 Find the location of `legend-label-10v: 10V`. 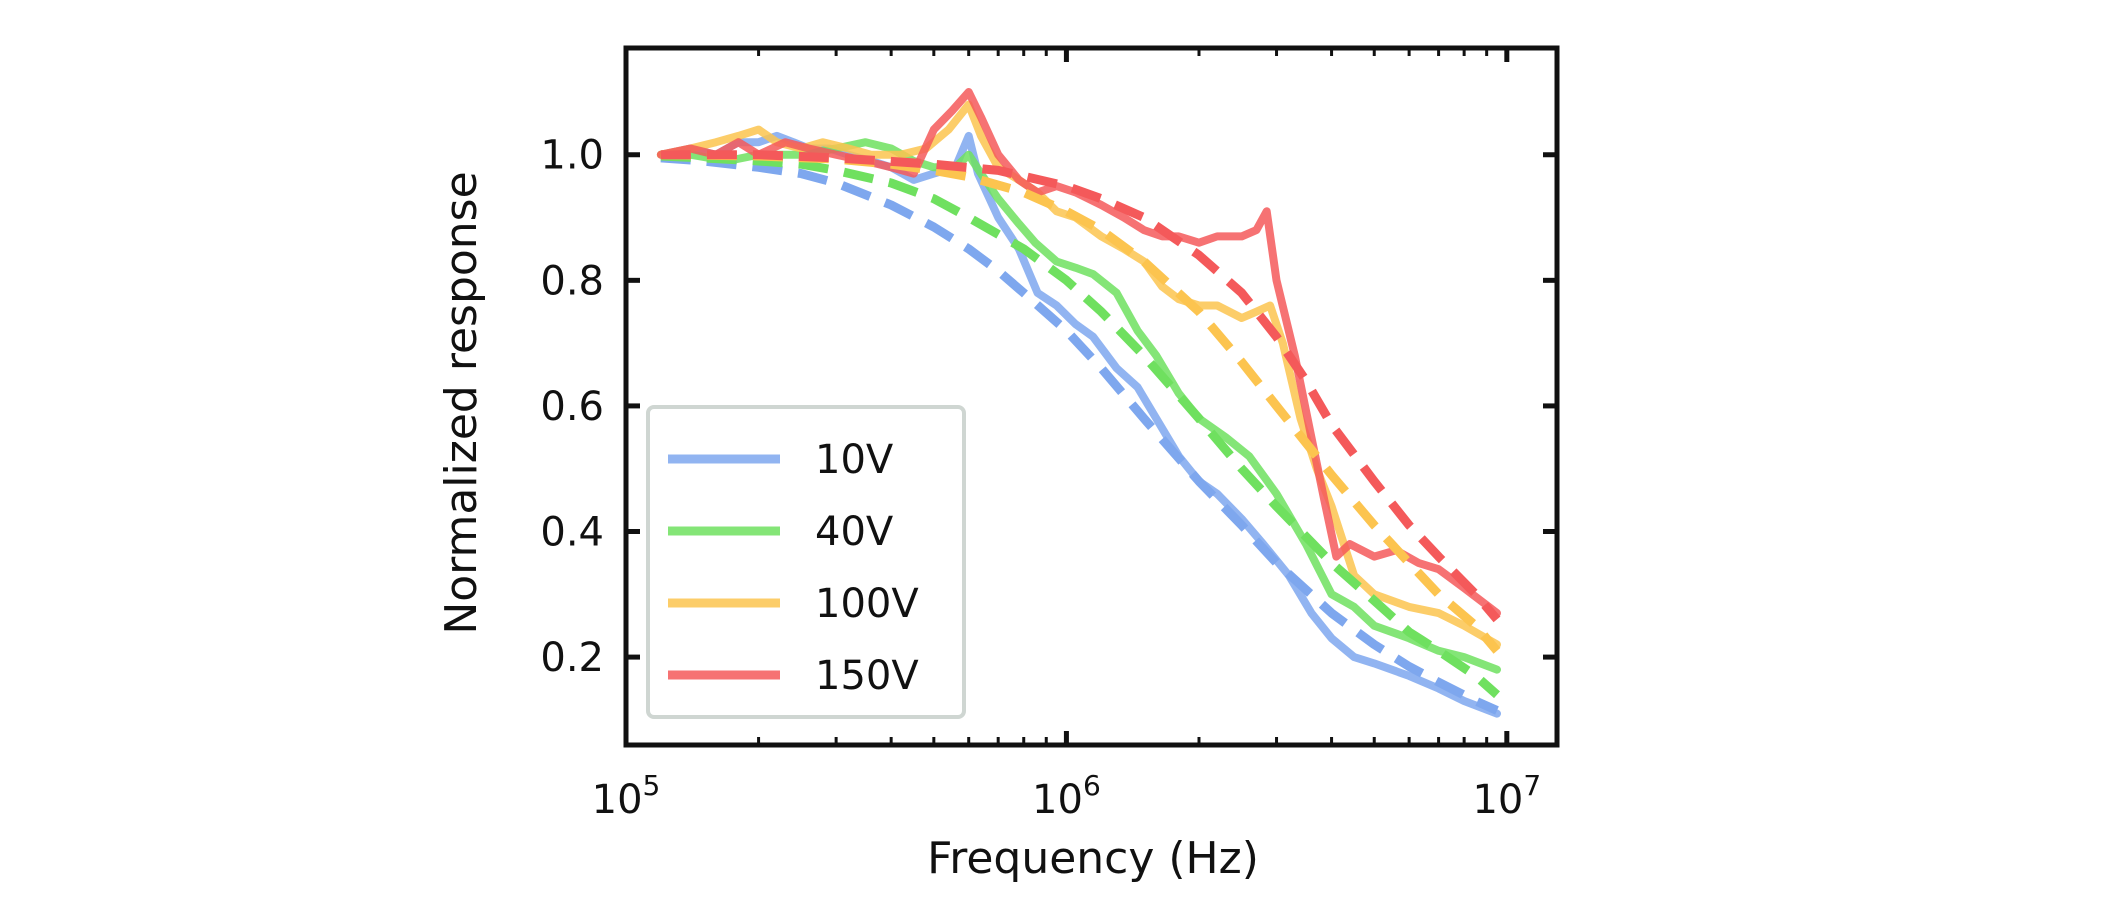

legend-label-10v: 10V is located at coordinates (854, 460).